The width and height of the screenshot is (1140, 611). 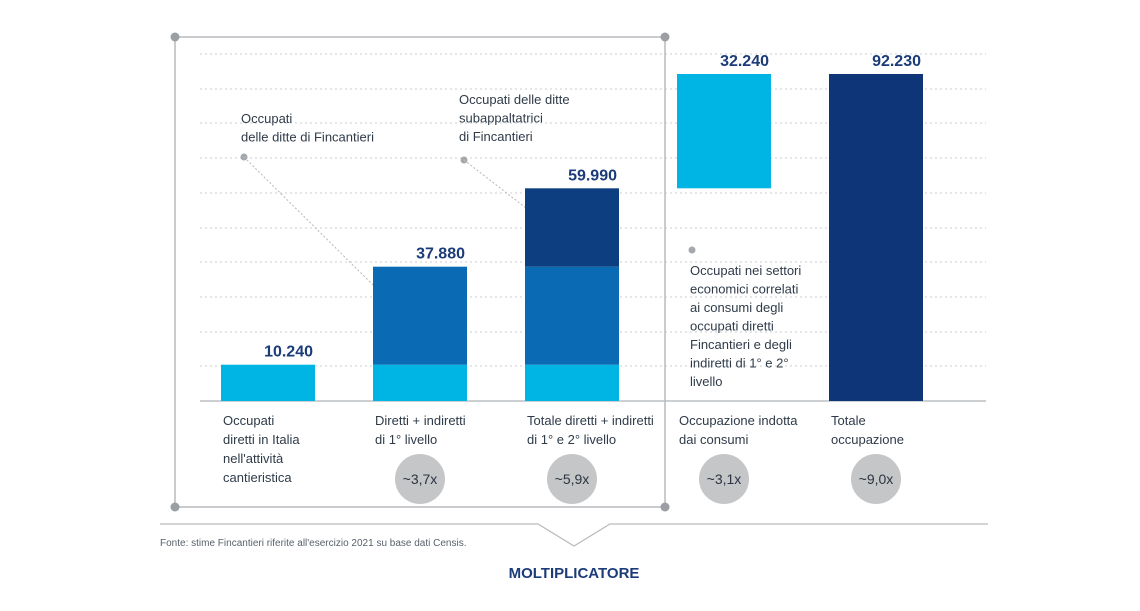 I want to click on multiplier-label: ~9,0x, so click(x=876, y=479).